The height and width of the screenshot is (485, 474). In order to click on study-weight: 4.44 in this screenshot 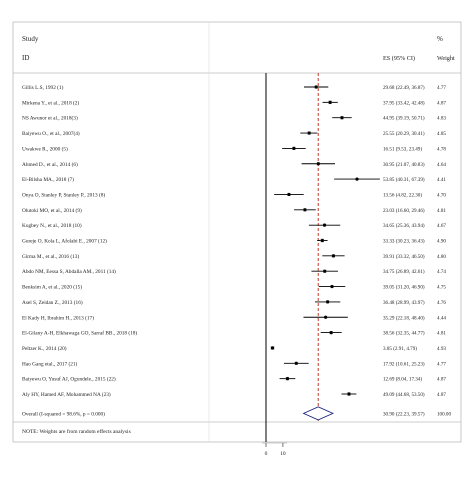, I will do `click(441, 318)`.